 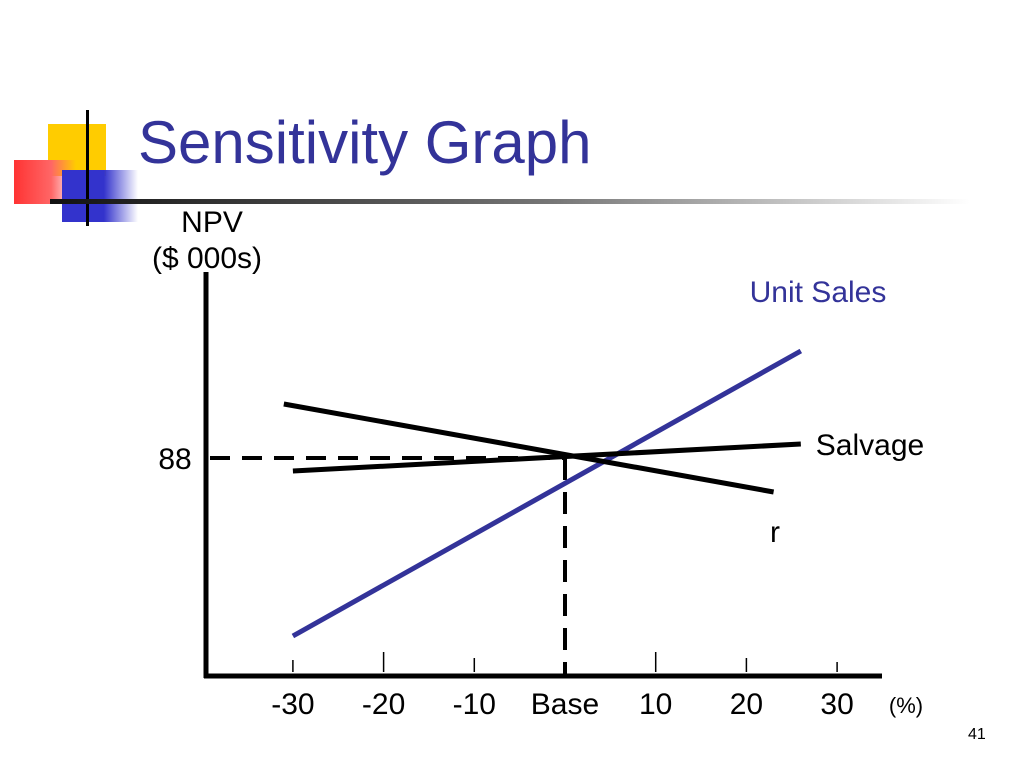 I want to click on title-rule, so click(x=510, y=201).